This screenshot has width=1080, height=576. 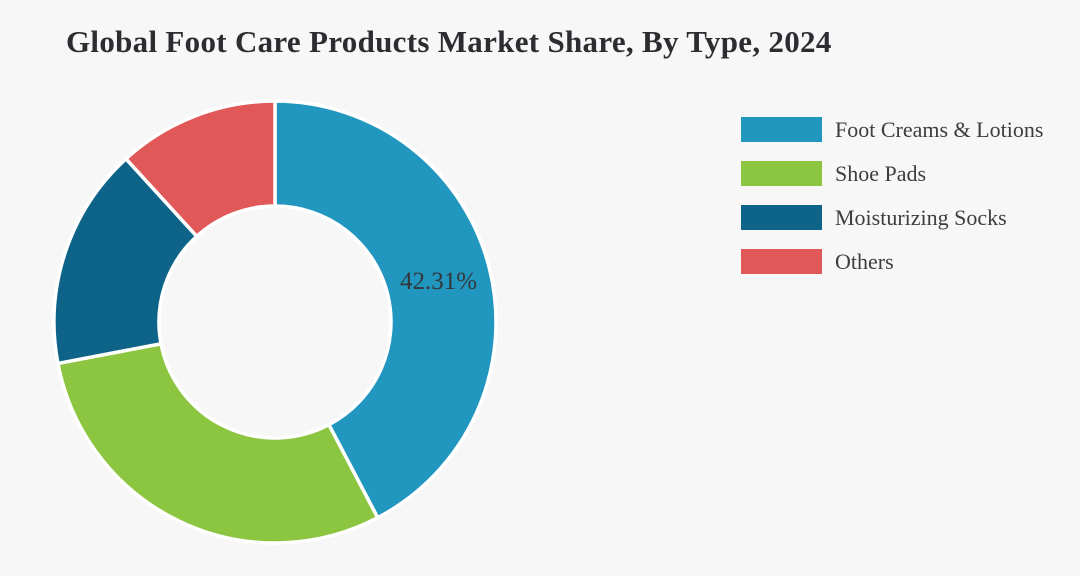 What do you see at coordinates (939, 129) in the screenshot?
I see `legend-label: Foot Creams & Lotions` at bounding box center [939, 129].